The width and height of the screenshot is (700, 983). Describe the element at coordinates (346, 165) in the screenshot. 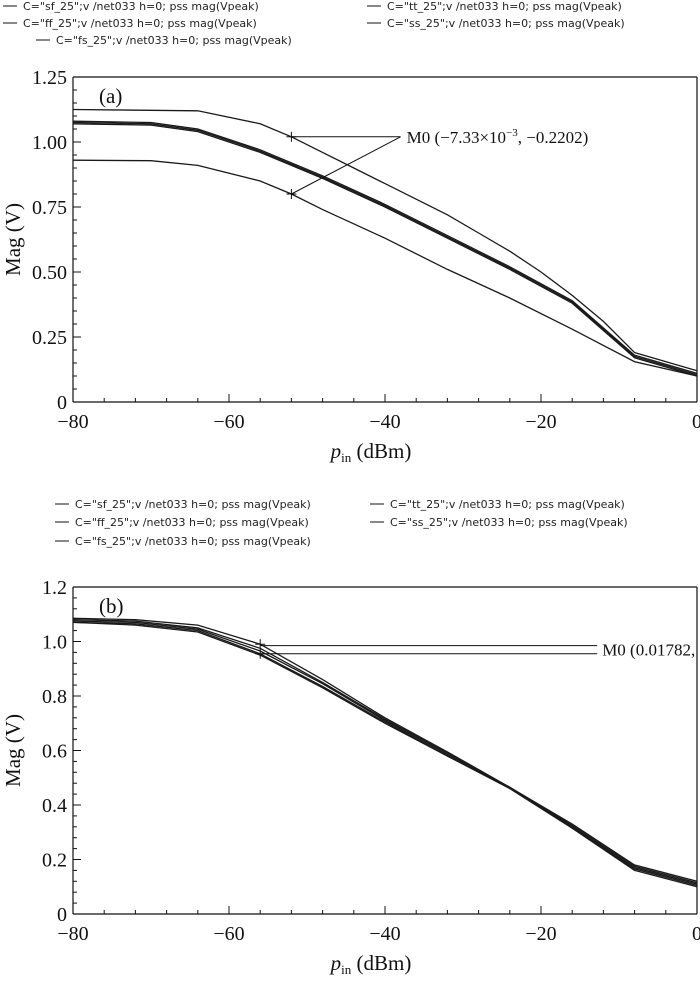

I see `marker-leader` at that location.